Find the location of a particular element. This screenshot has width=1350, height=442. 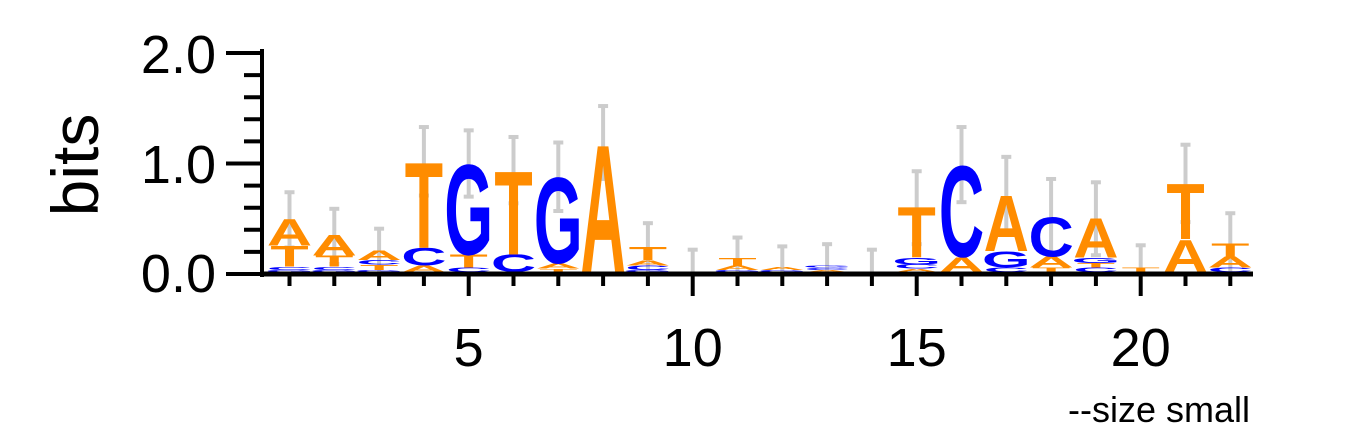

x-tick-label-20: 20 is located at coordinates (1141, 348).